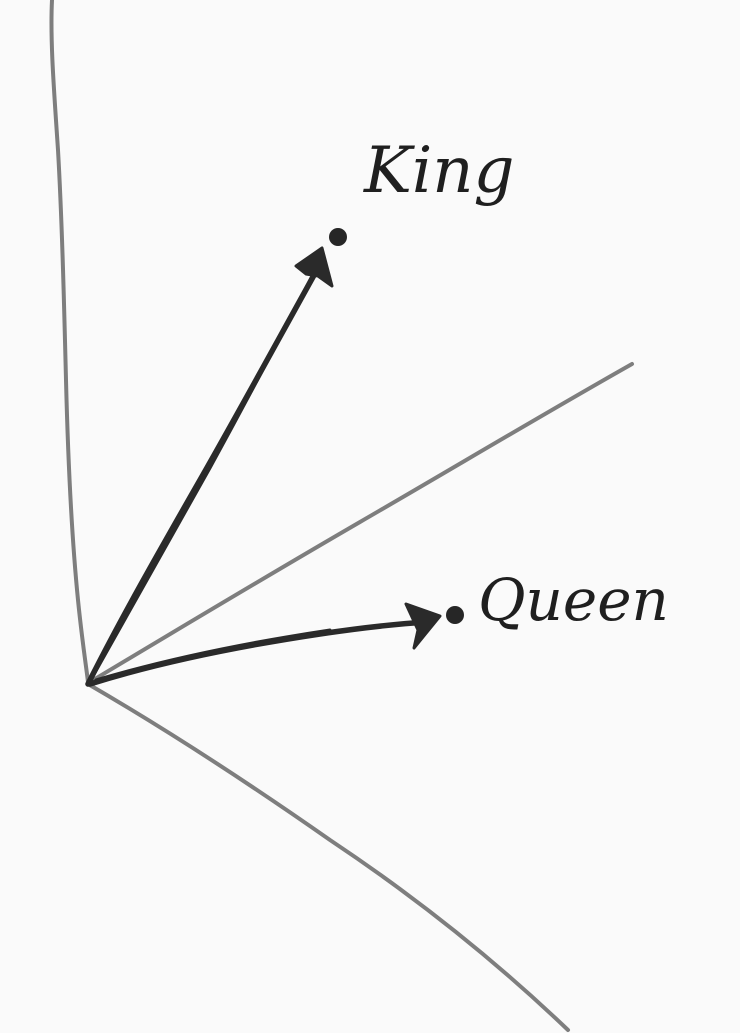  I want to click on queen-vector-arrow, so click(259, 653).